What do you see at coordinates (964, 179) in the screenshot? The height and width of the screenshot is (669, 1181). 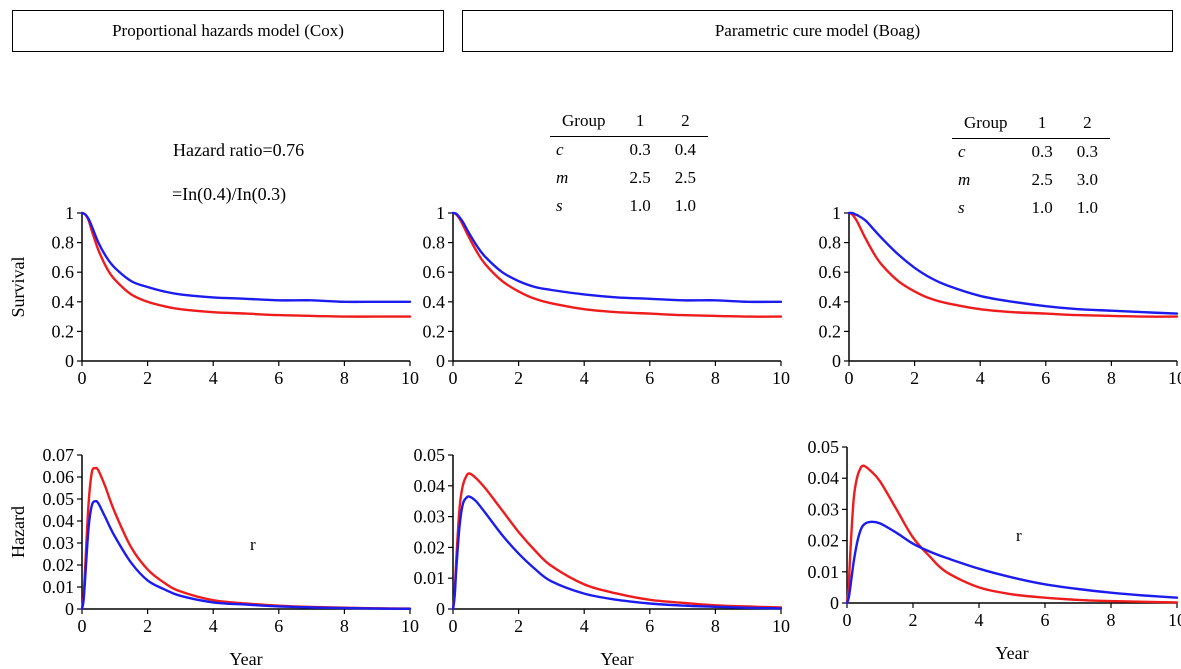 I see `params-table-cell: m` at bounding box center [964, 179].